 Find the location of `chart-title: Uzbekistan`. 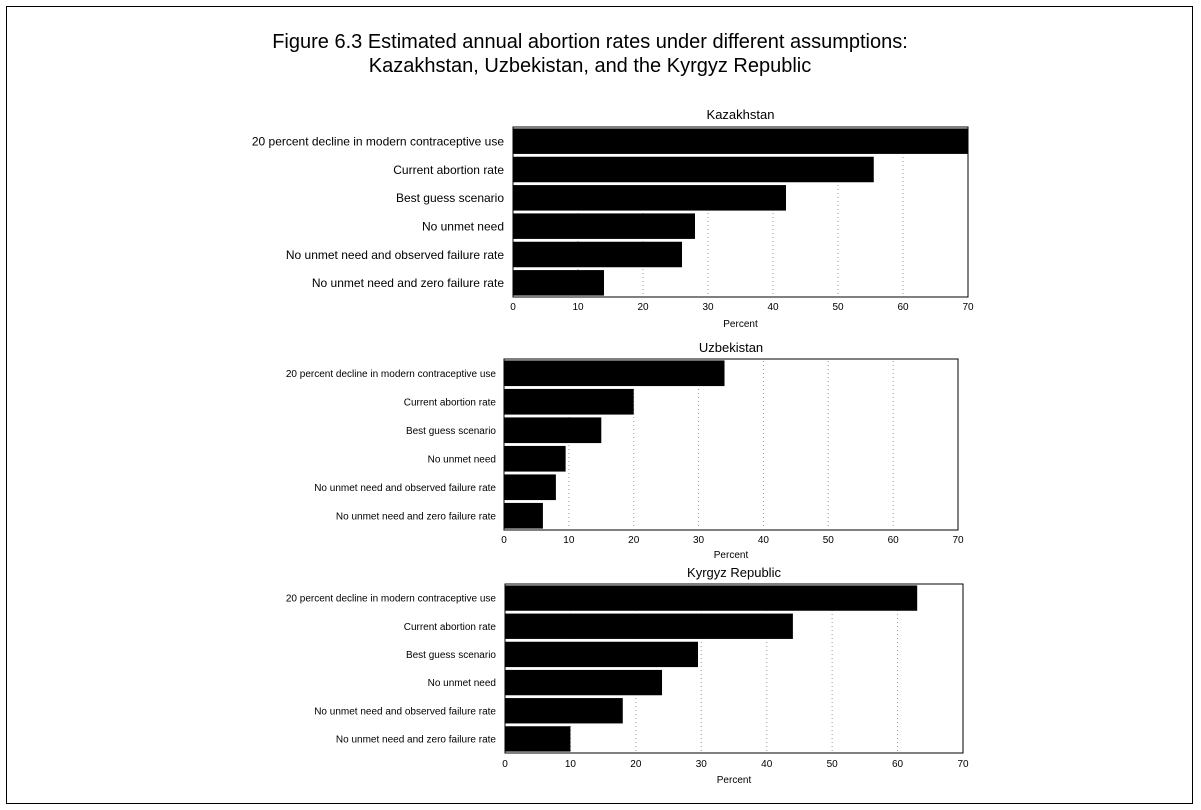

chart-title: Uzbekistan is located at coordinates (731, 347).